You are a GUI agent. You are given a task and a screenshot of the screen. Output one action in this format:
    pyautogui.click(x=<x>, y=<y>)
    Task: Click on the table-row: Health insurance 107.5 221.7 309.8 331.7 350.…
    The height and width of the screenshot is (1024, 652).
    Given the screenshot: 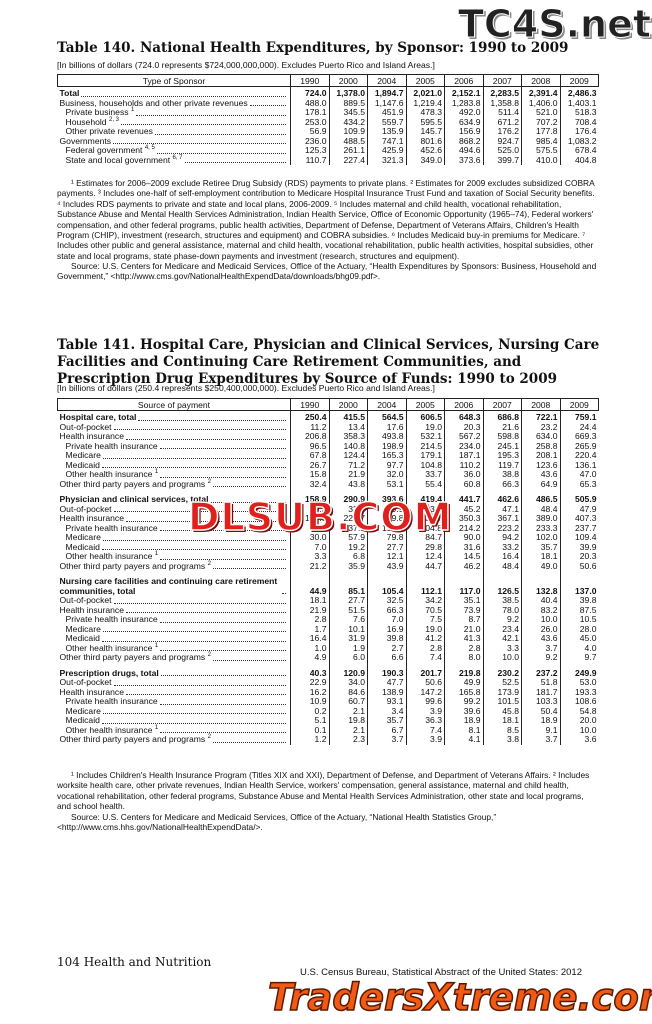 What is the action you would take?
    pyautogui.click(x=328, y=518)
    